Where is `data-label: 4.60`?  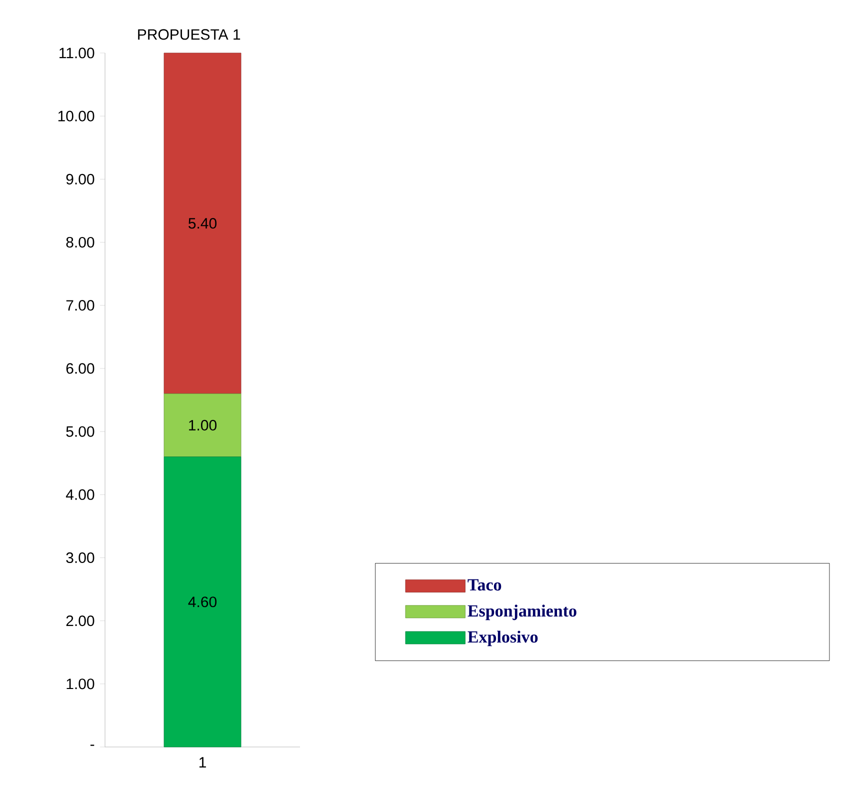
data-label: 4.60 is located at coordinates (202, 602).